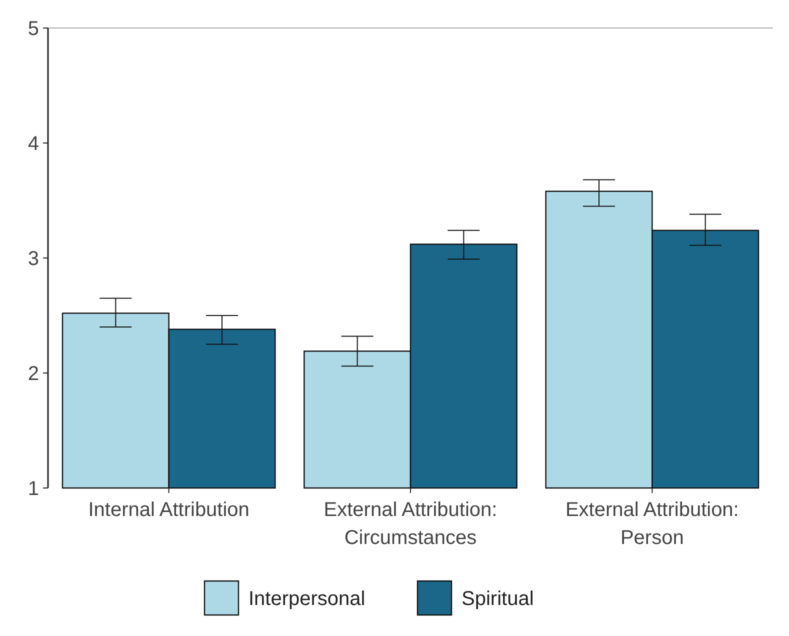 The width and height of the screenshot is (789, 636). I want to click on x-tick-label: External Attribution: Person, so click(652, 524).